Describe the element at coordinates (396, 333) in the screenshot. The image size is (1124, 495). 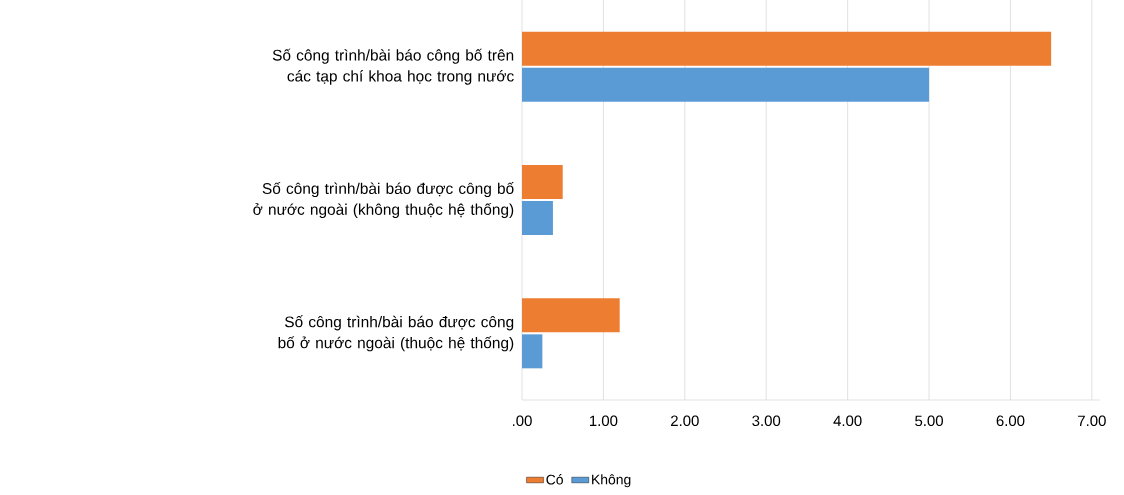
I see `y-tick-label: Số công trình/bài báo được công bố ở nước ngoài (thuộc hệ thống)` at that location.